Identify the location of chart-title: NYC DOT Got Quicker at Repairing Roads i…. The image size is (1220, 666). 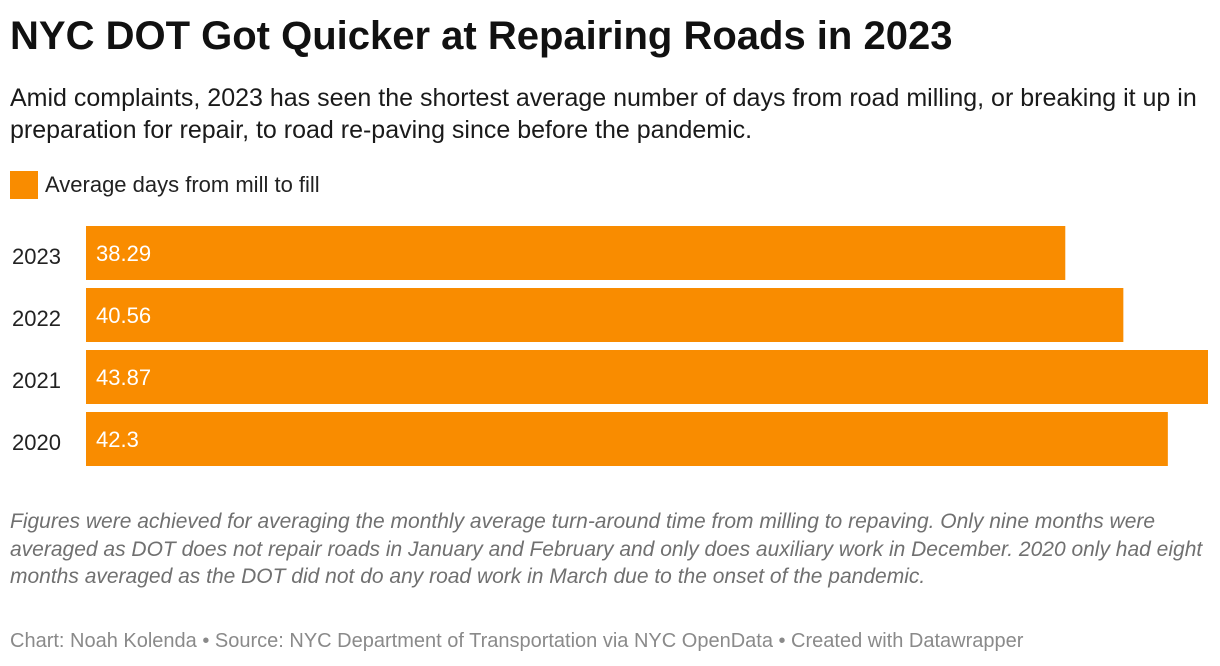
(481, 36).